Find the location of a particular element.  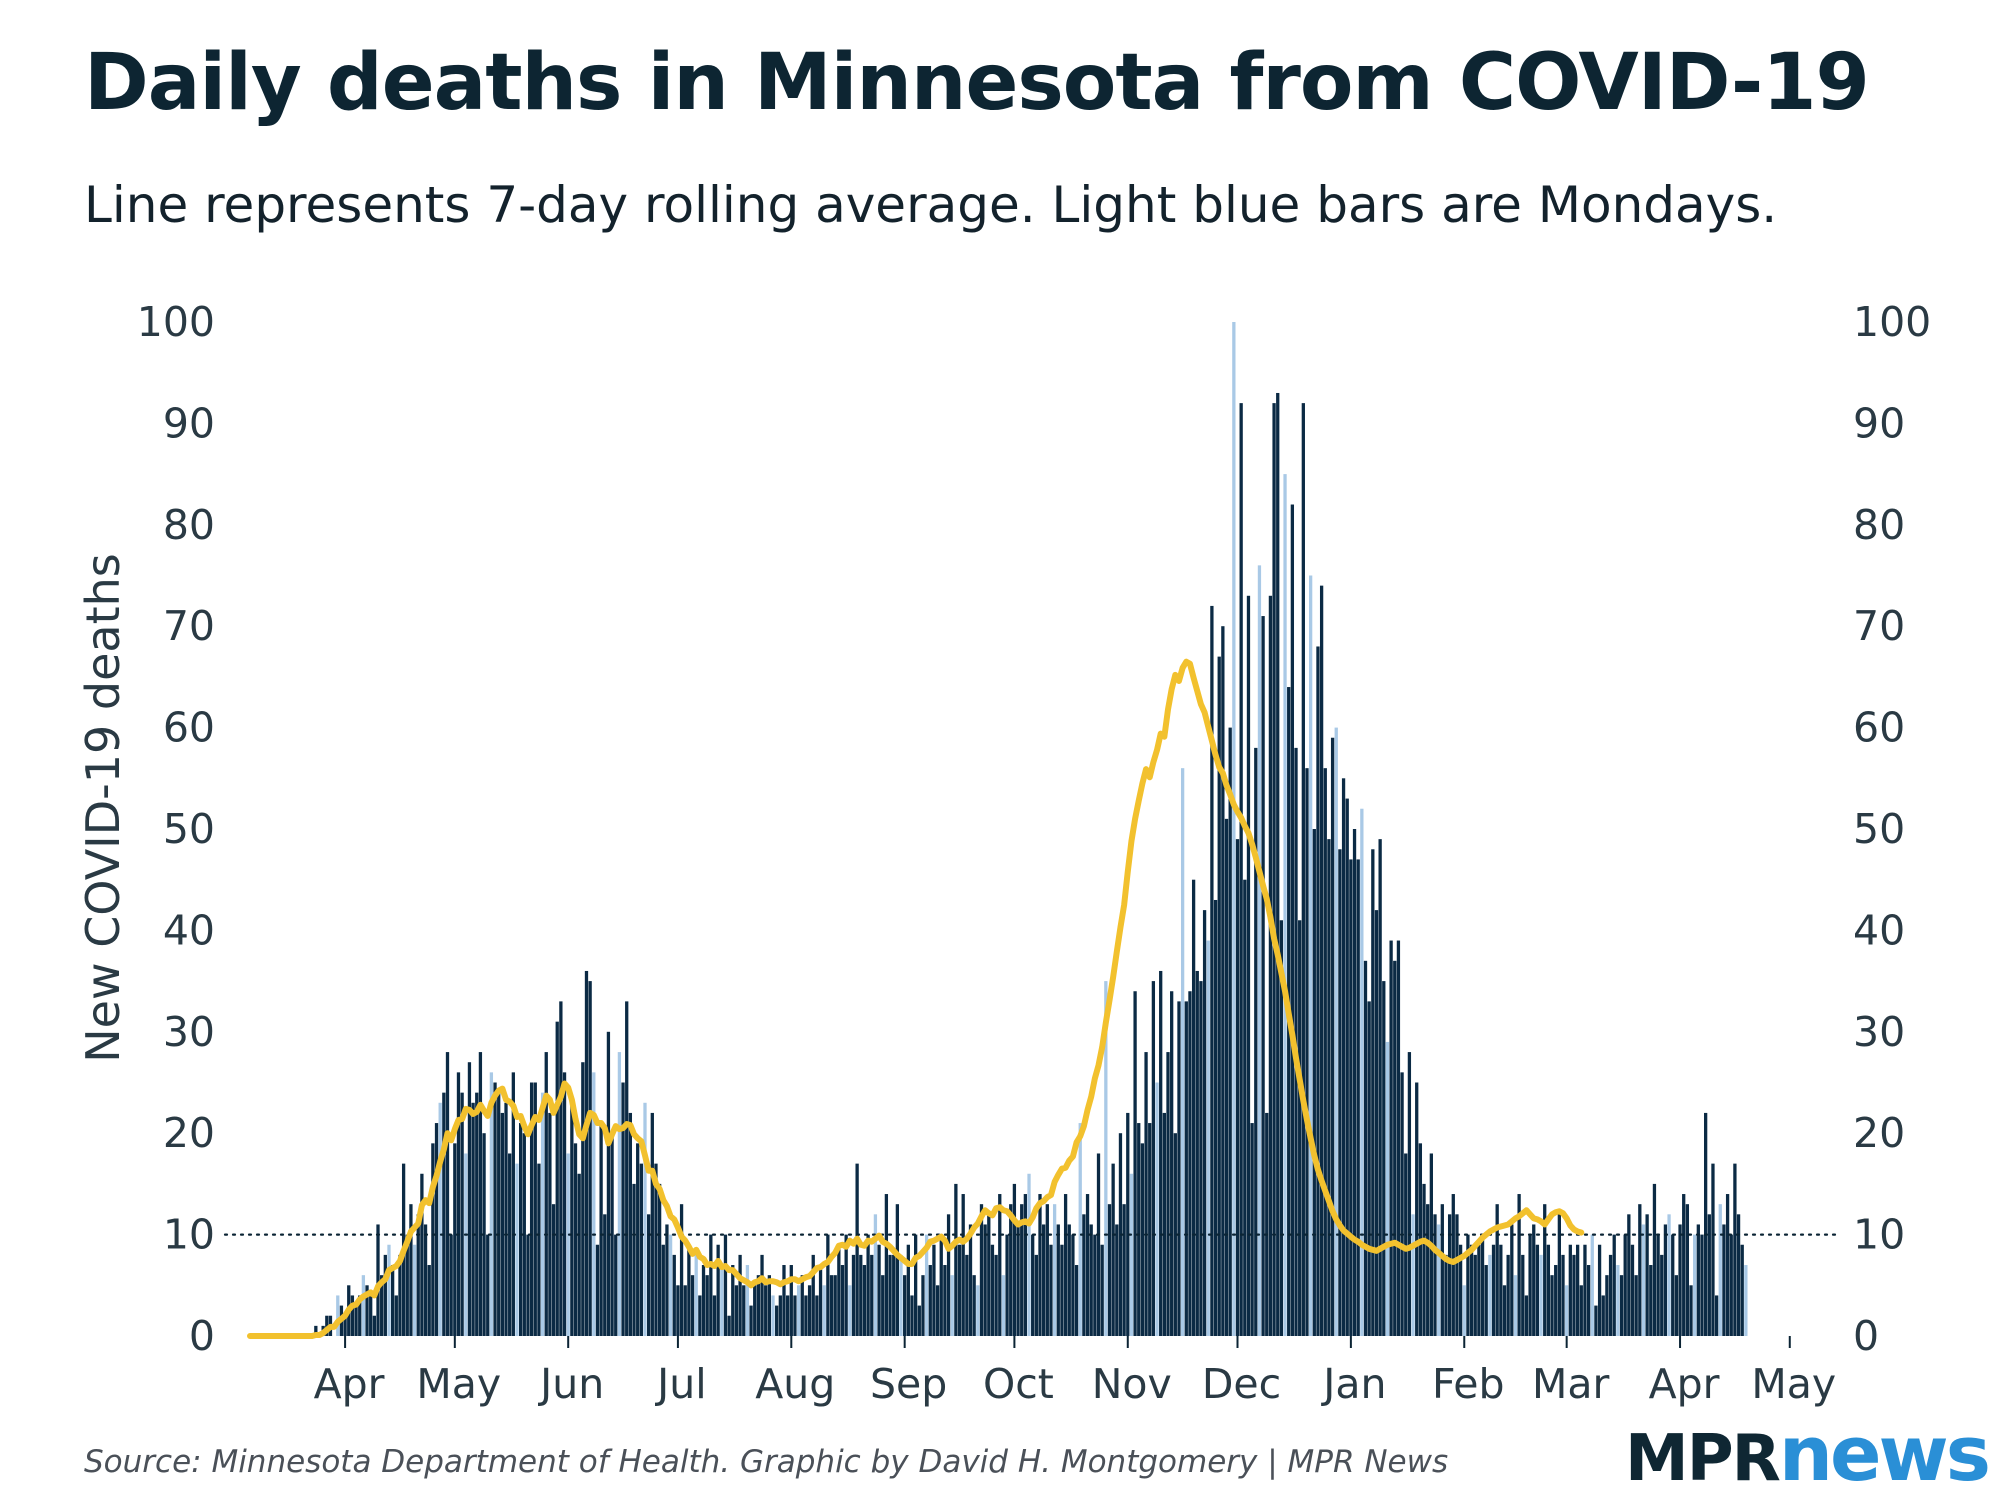

x-tick-label: Jun is located at coordinates (570, 1384).